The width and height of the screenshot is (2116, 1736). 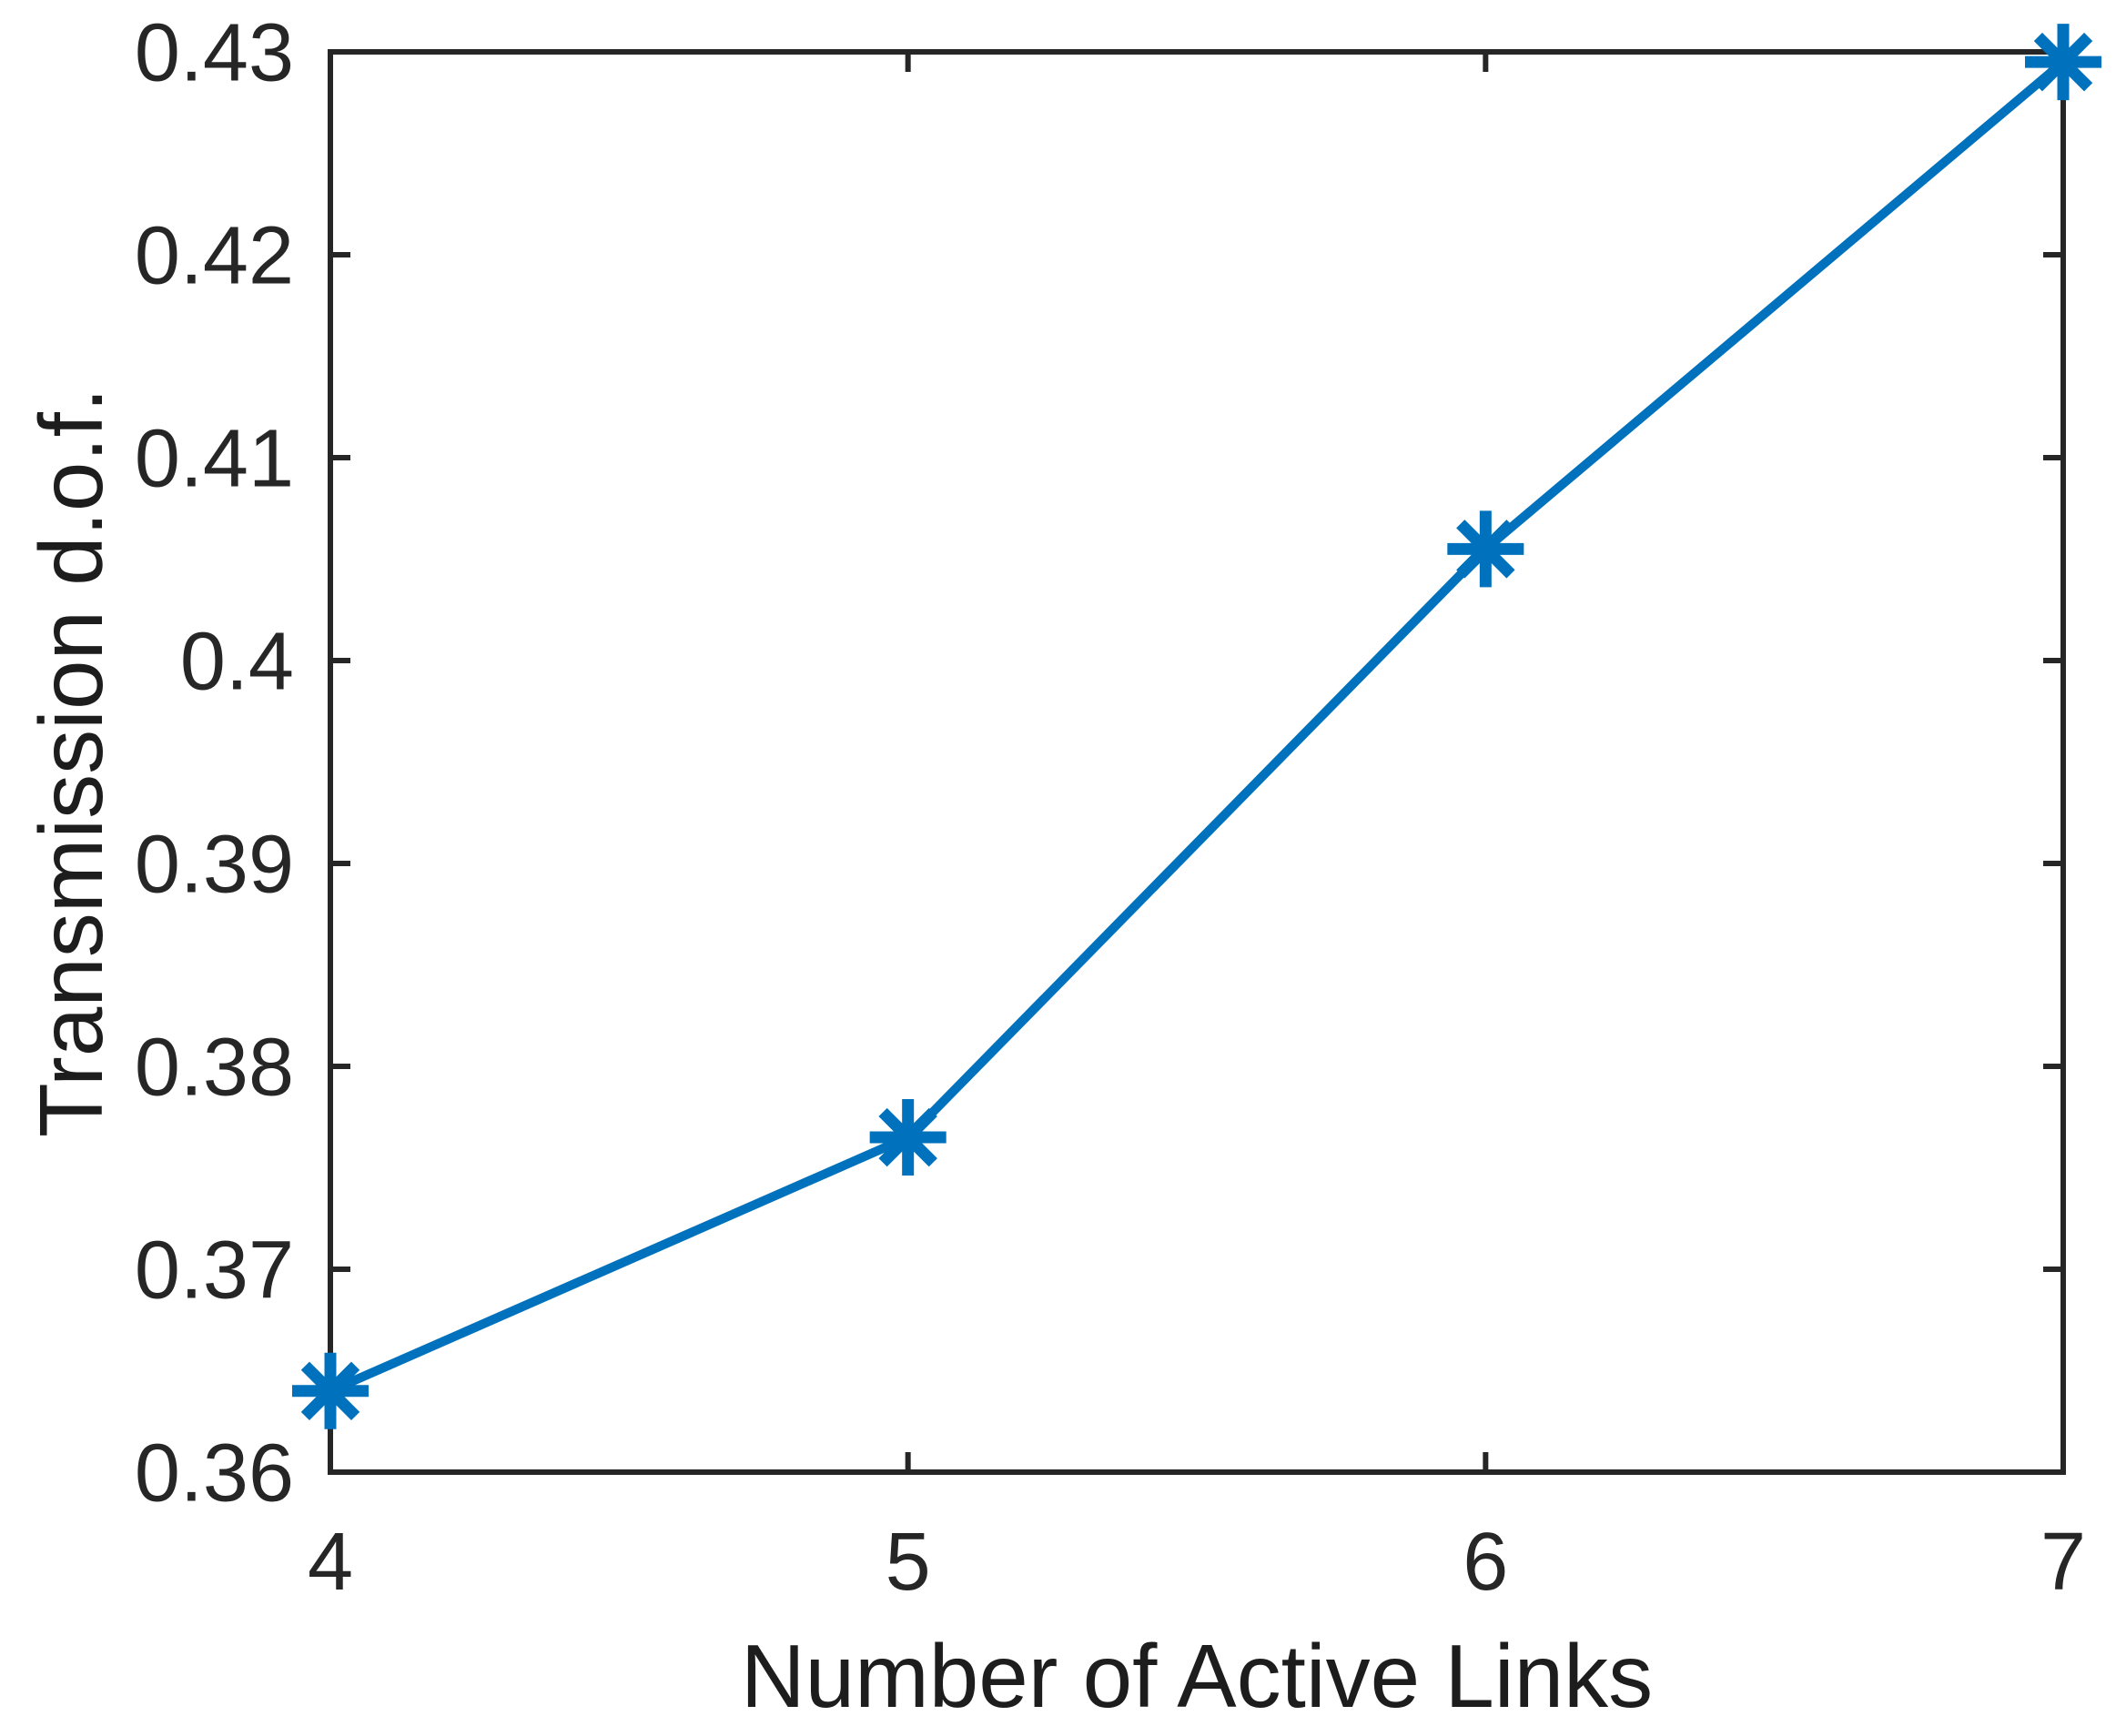 What do you see at coordinates (215, 54) in the screenshot?
I see `y-tick-label: 0.43` at bounding box center [215, 54].